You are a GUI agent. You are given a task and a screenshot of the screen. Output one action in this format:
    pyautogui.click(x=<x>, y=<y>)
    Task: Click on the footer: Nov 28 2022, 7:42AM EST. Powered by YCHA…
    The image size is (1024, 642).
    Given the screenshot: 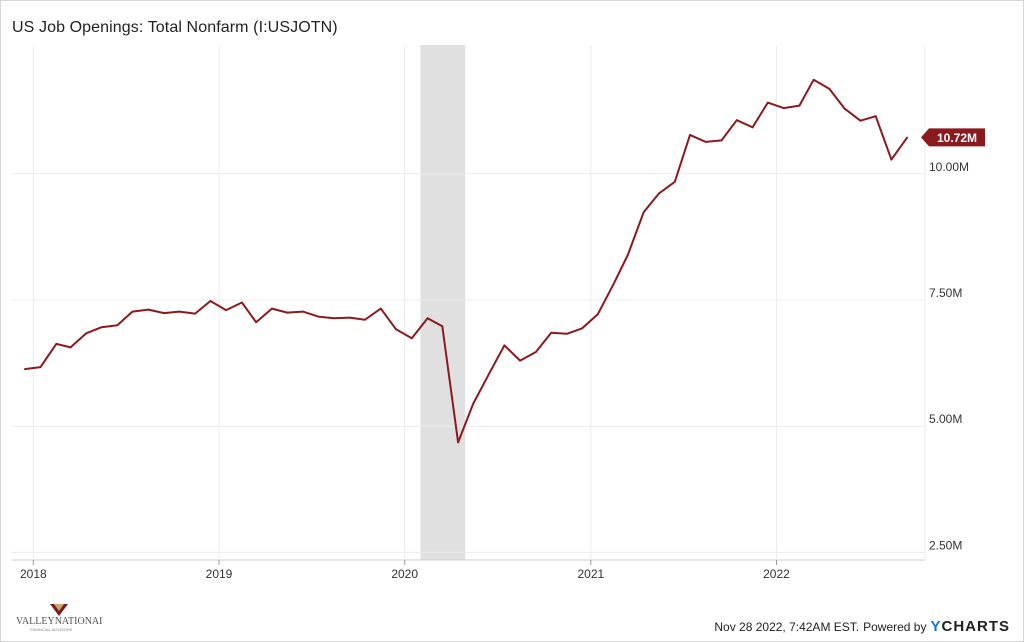 What is the action you would take?
    pyautogui.click(x=862, y=626)
    